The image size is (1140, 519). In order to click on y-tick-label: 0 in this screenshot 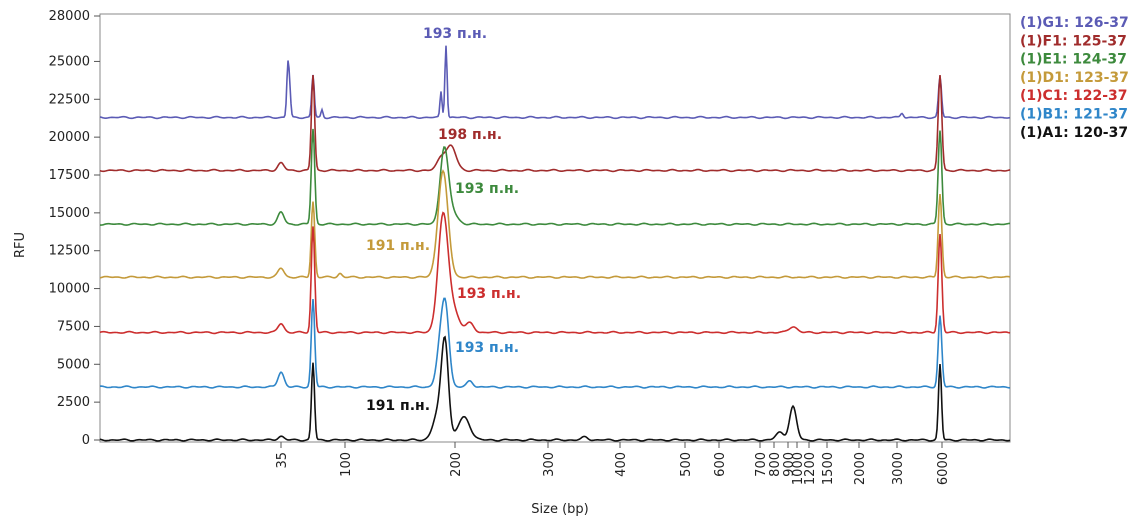, I will do `click(86, 440)`.